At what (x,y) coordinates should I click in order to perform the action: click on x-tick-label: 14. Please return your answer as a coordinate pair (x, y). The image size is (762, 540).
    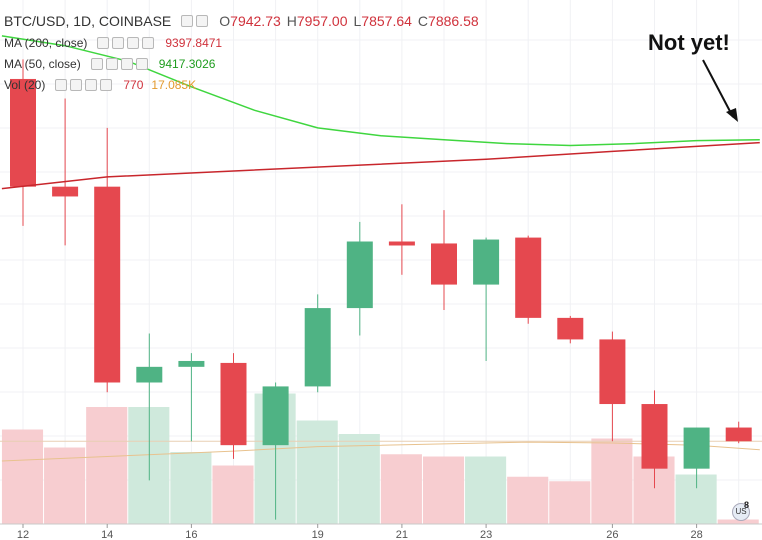
    Looking at the image, I should click on (107, 534).